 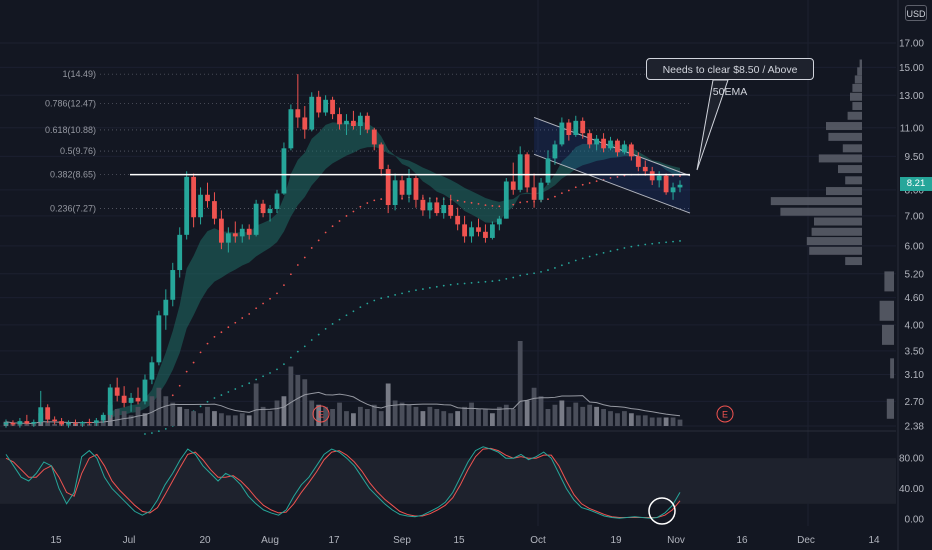 What do you see at coordinates (915, 520) in the screenshot?
I see `stochastic-axis-label: 0.00` at bounding box center [915, 520].